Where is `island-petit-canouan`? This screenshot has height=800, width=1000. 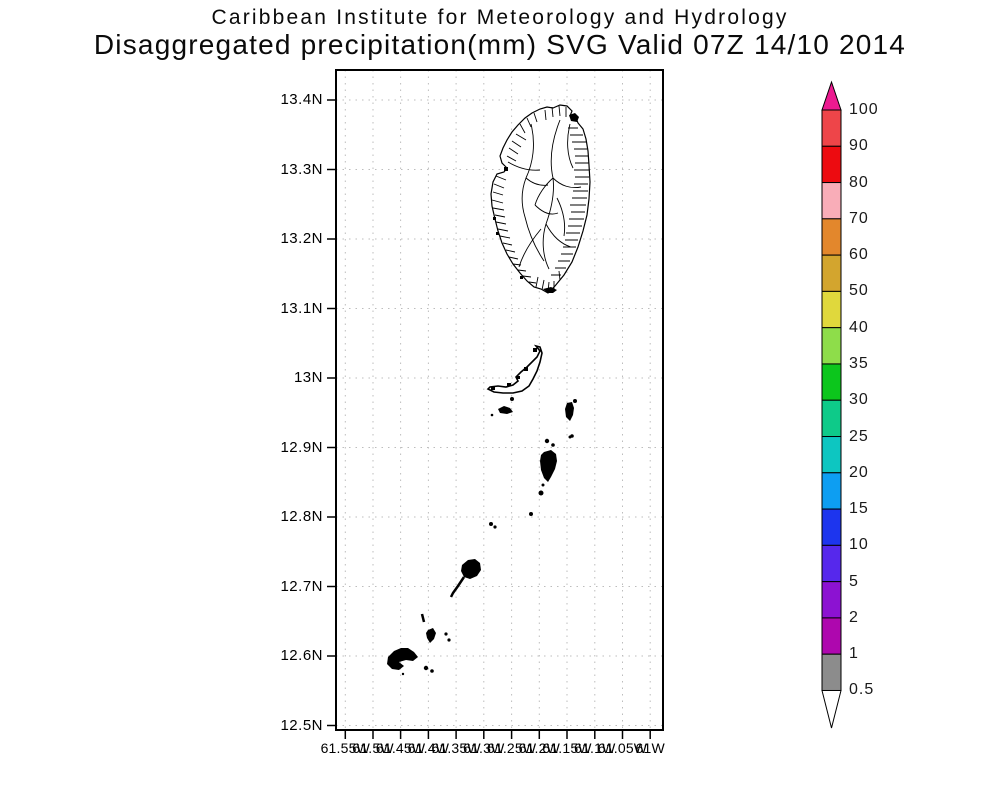 island-petit-canouan is located at coordinates (531, 514).